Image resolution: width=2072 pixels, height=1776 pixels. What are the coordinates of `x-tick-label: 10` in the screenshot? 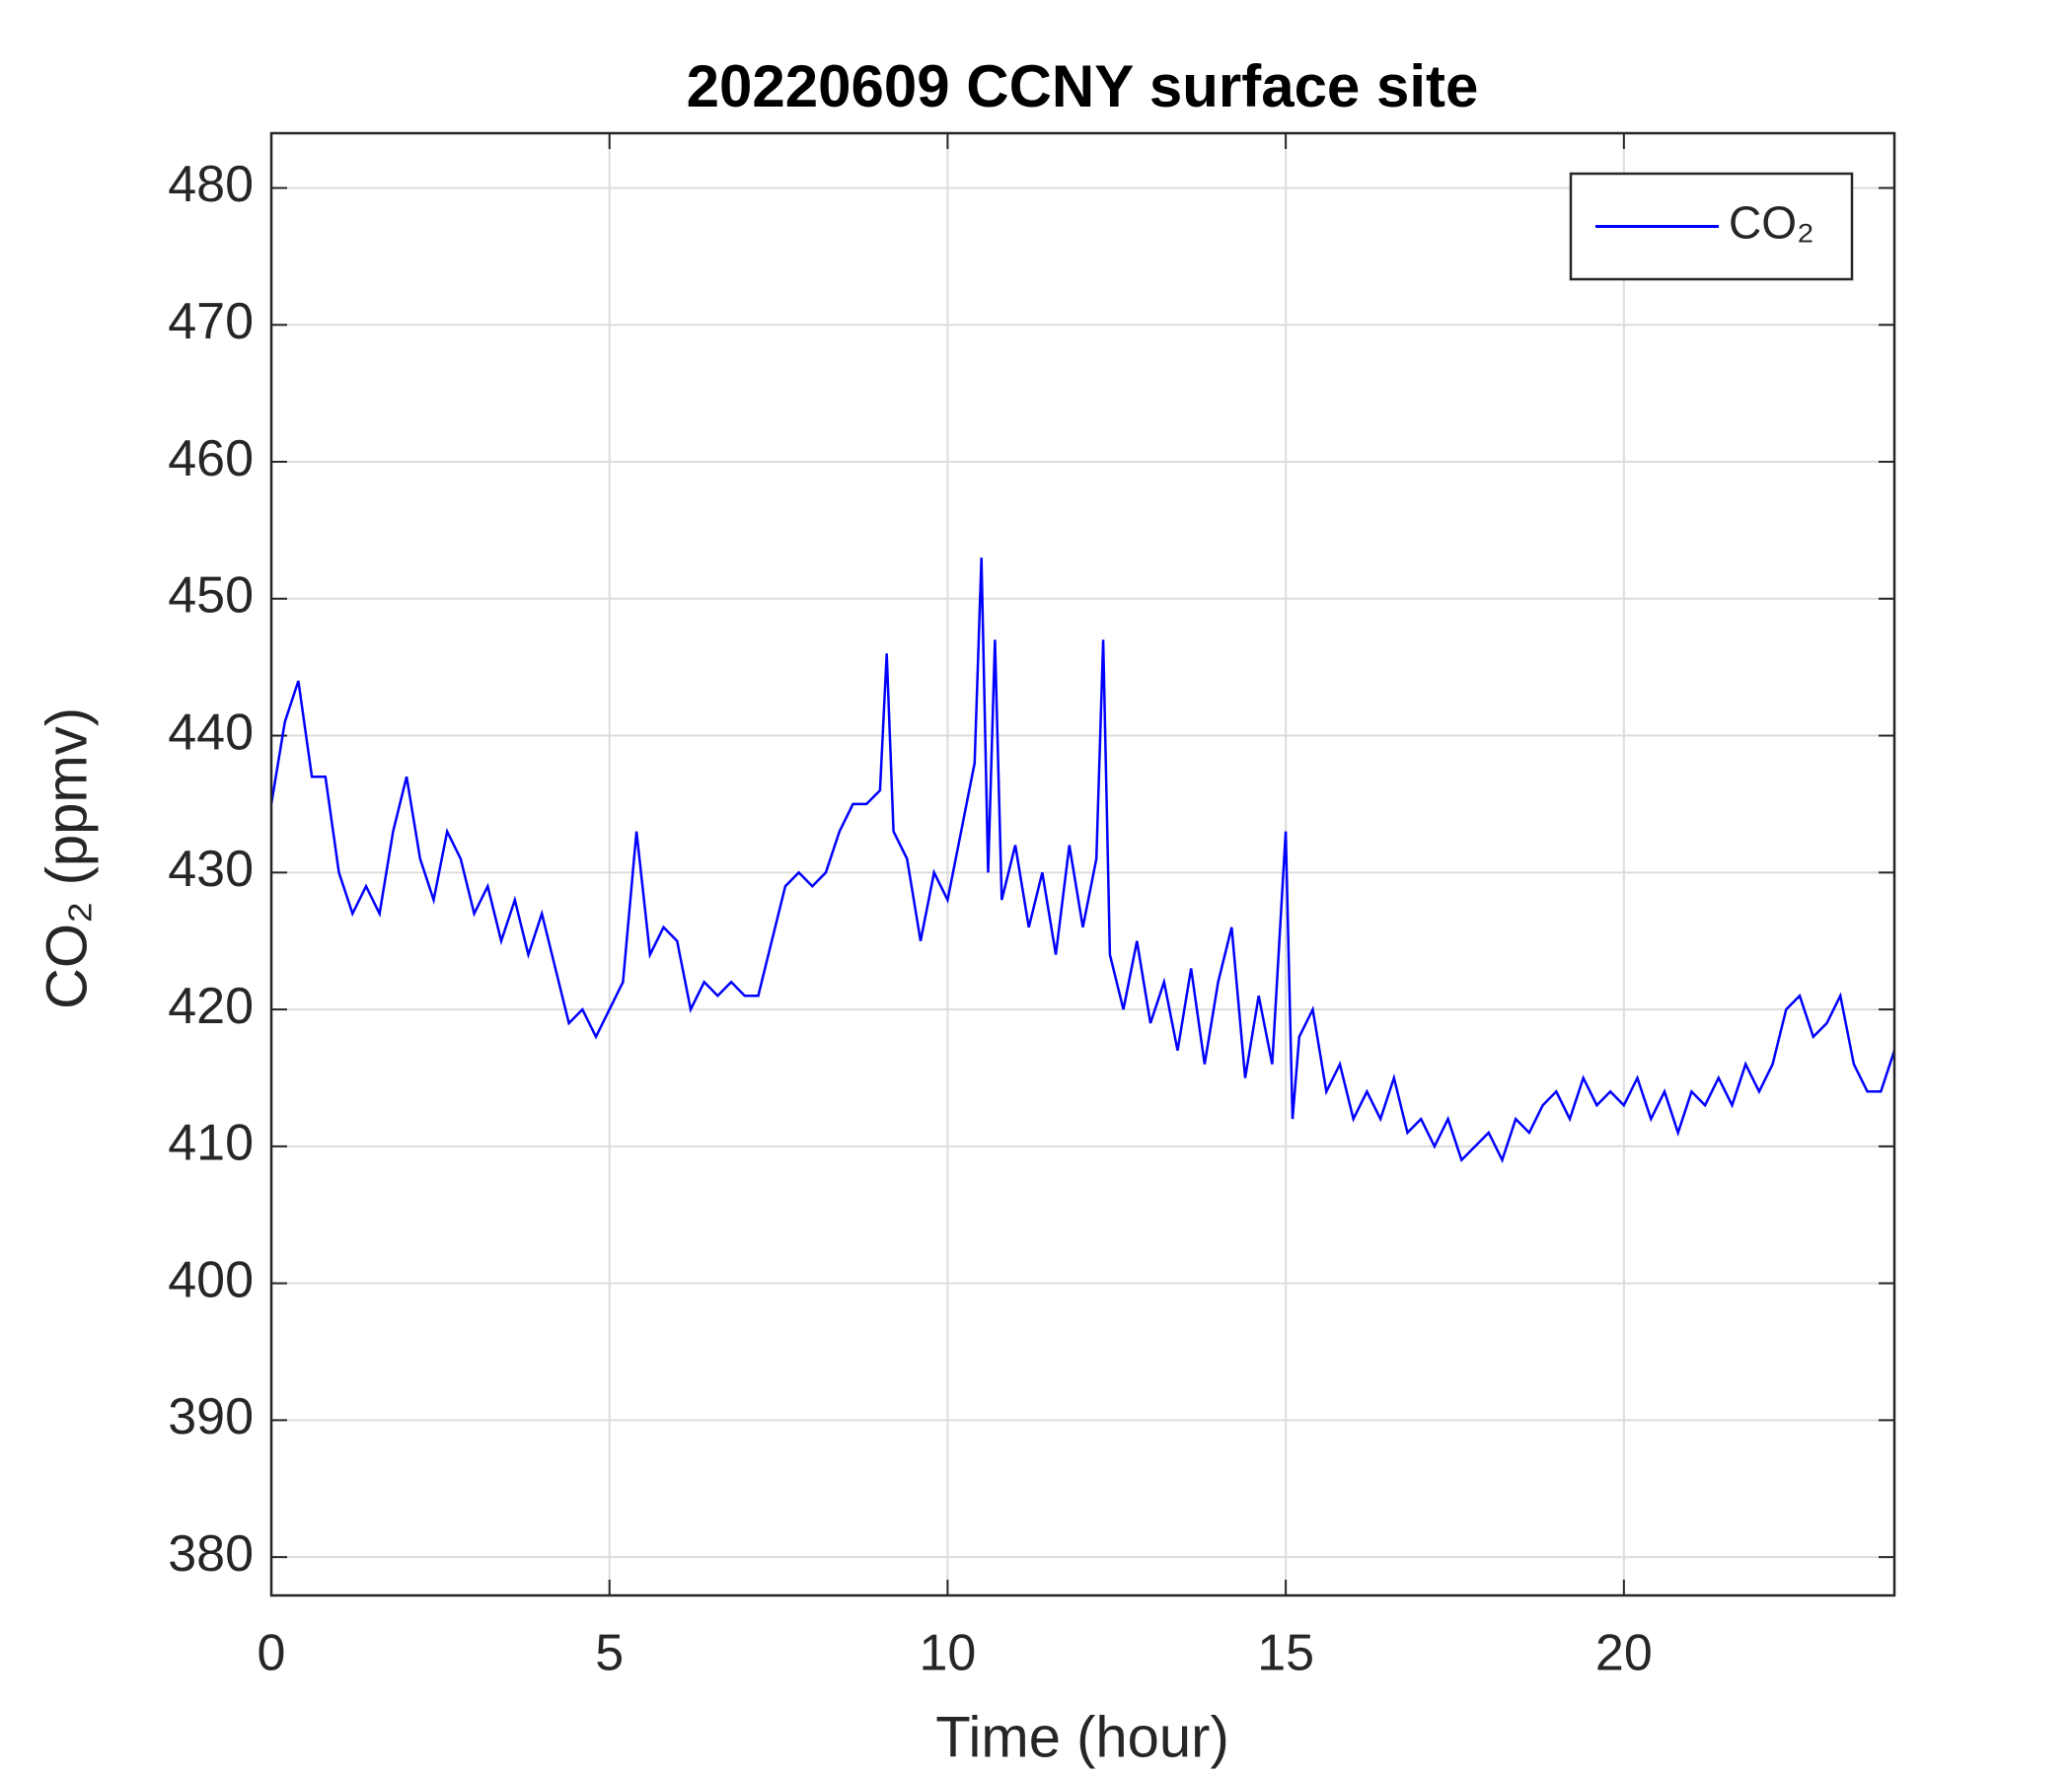 It's located at (948, 1654).